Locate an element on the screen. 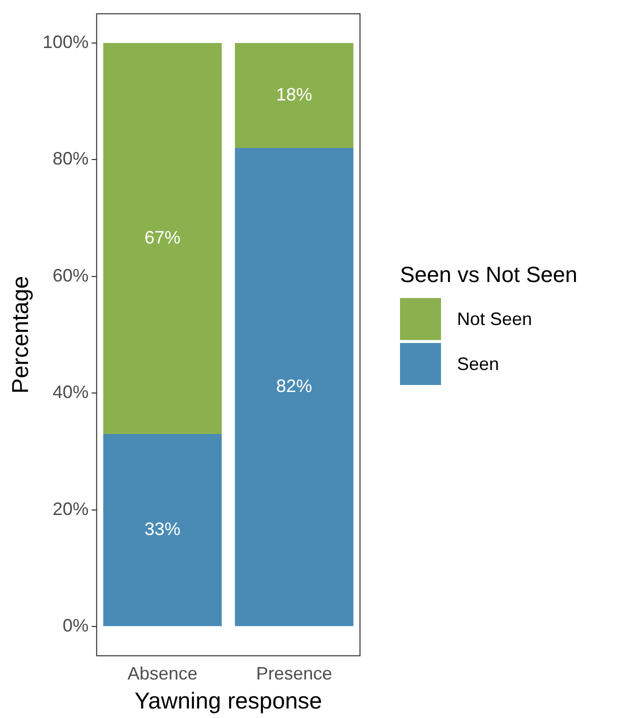  legend-title: Seen vs Not Seen is located at coordinates (489, 275).